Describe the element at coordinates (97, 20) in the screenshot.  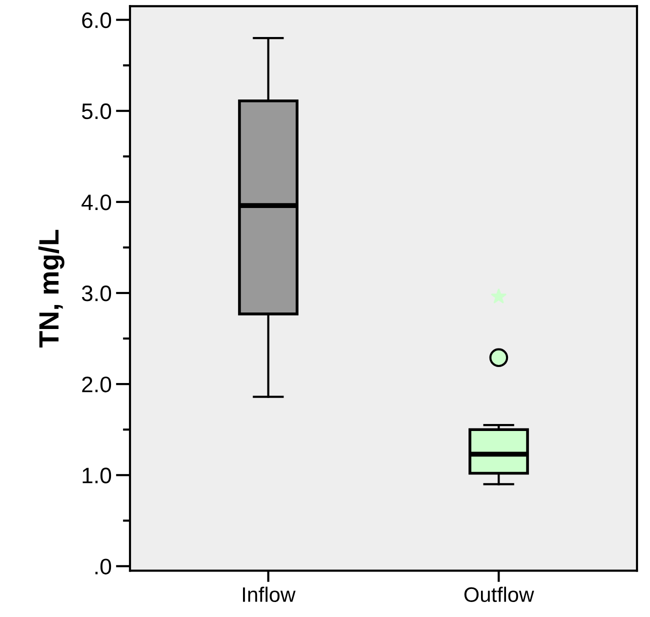
I see `y-tick-label: 6.0` at that location.